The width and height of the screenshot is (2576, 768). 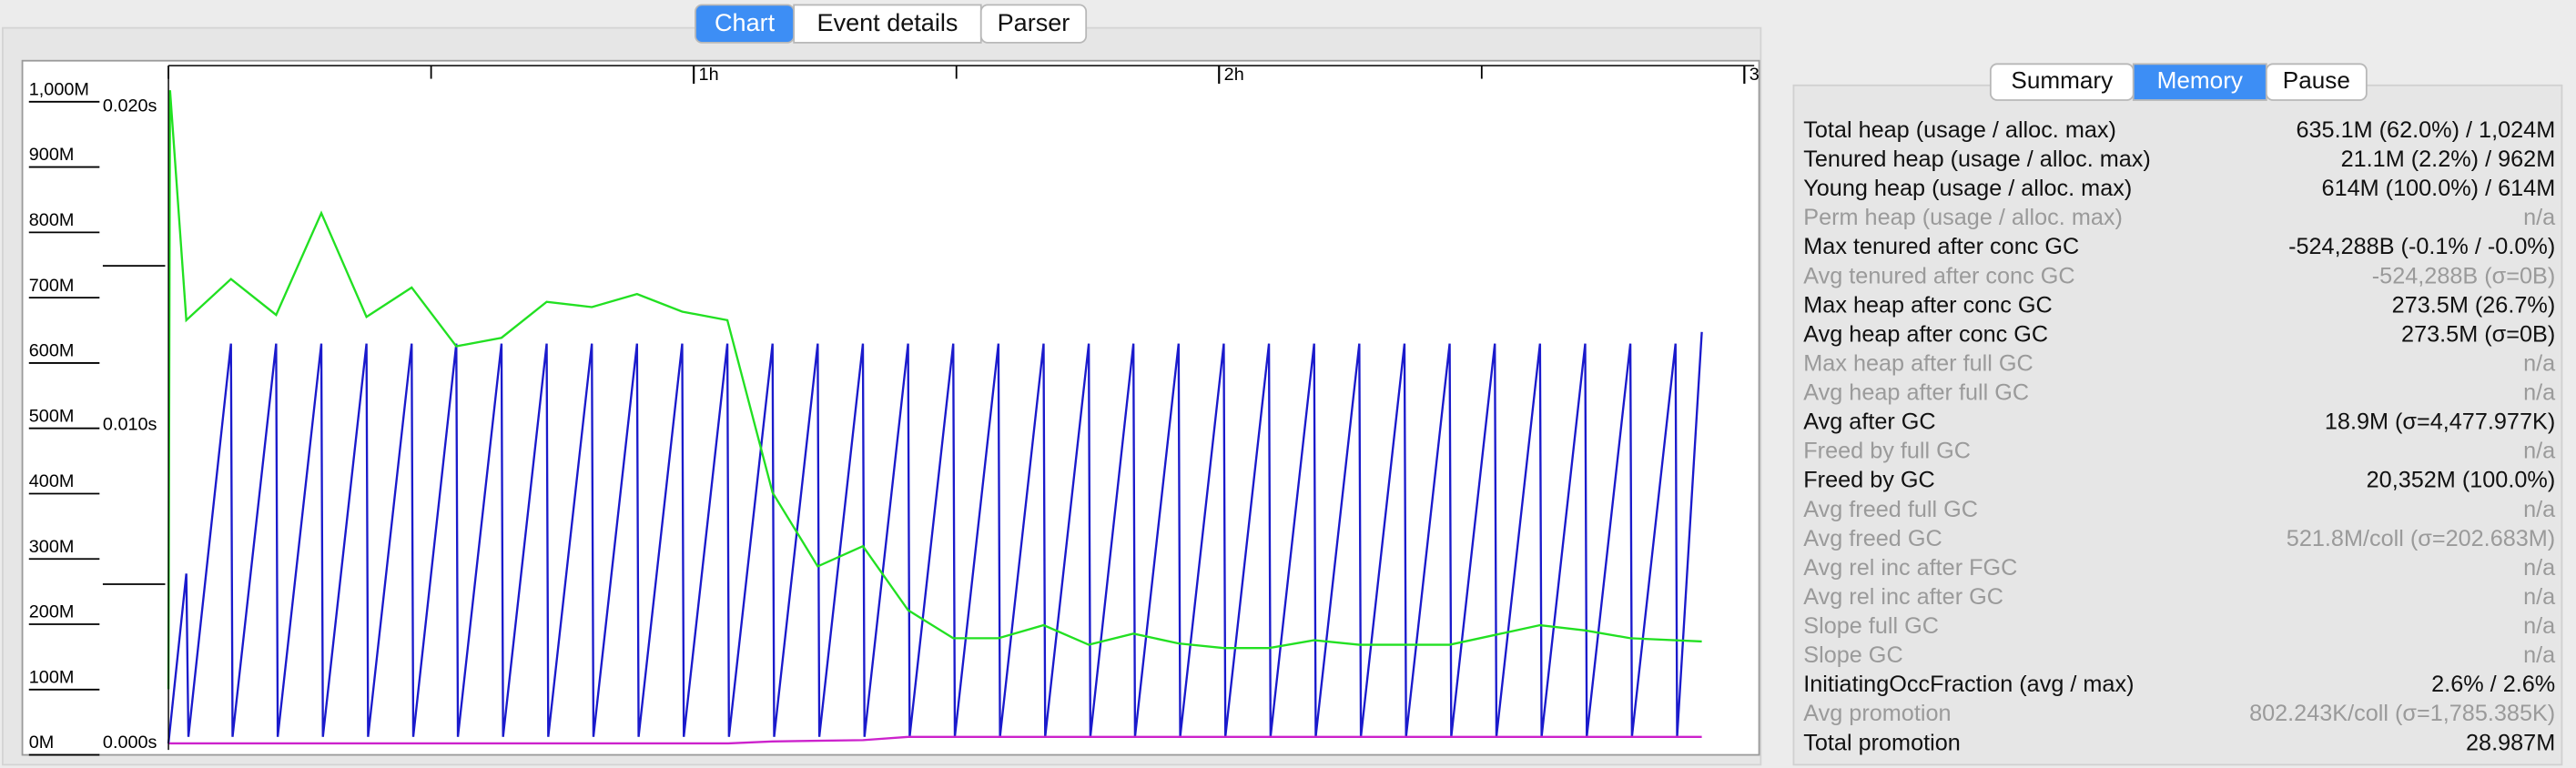 I want to click on row-value: 28.987M, so click(x=2510, y=742).